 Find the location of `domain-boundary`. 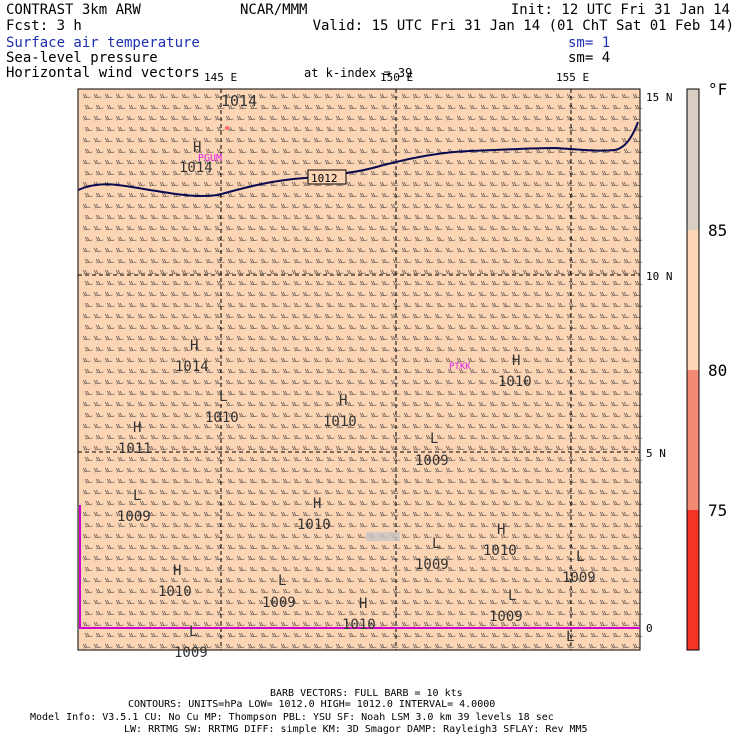

domain-boundary is located at coordinates (359, 567).